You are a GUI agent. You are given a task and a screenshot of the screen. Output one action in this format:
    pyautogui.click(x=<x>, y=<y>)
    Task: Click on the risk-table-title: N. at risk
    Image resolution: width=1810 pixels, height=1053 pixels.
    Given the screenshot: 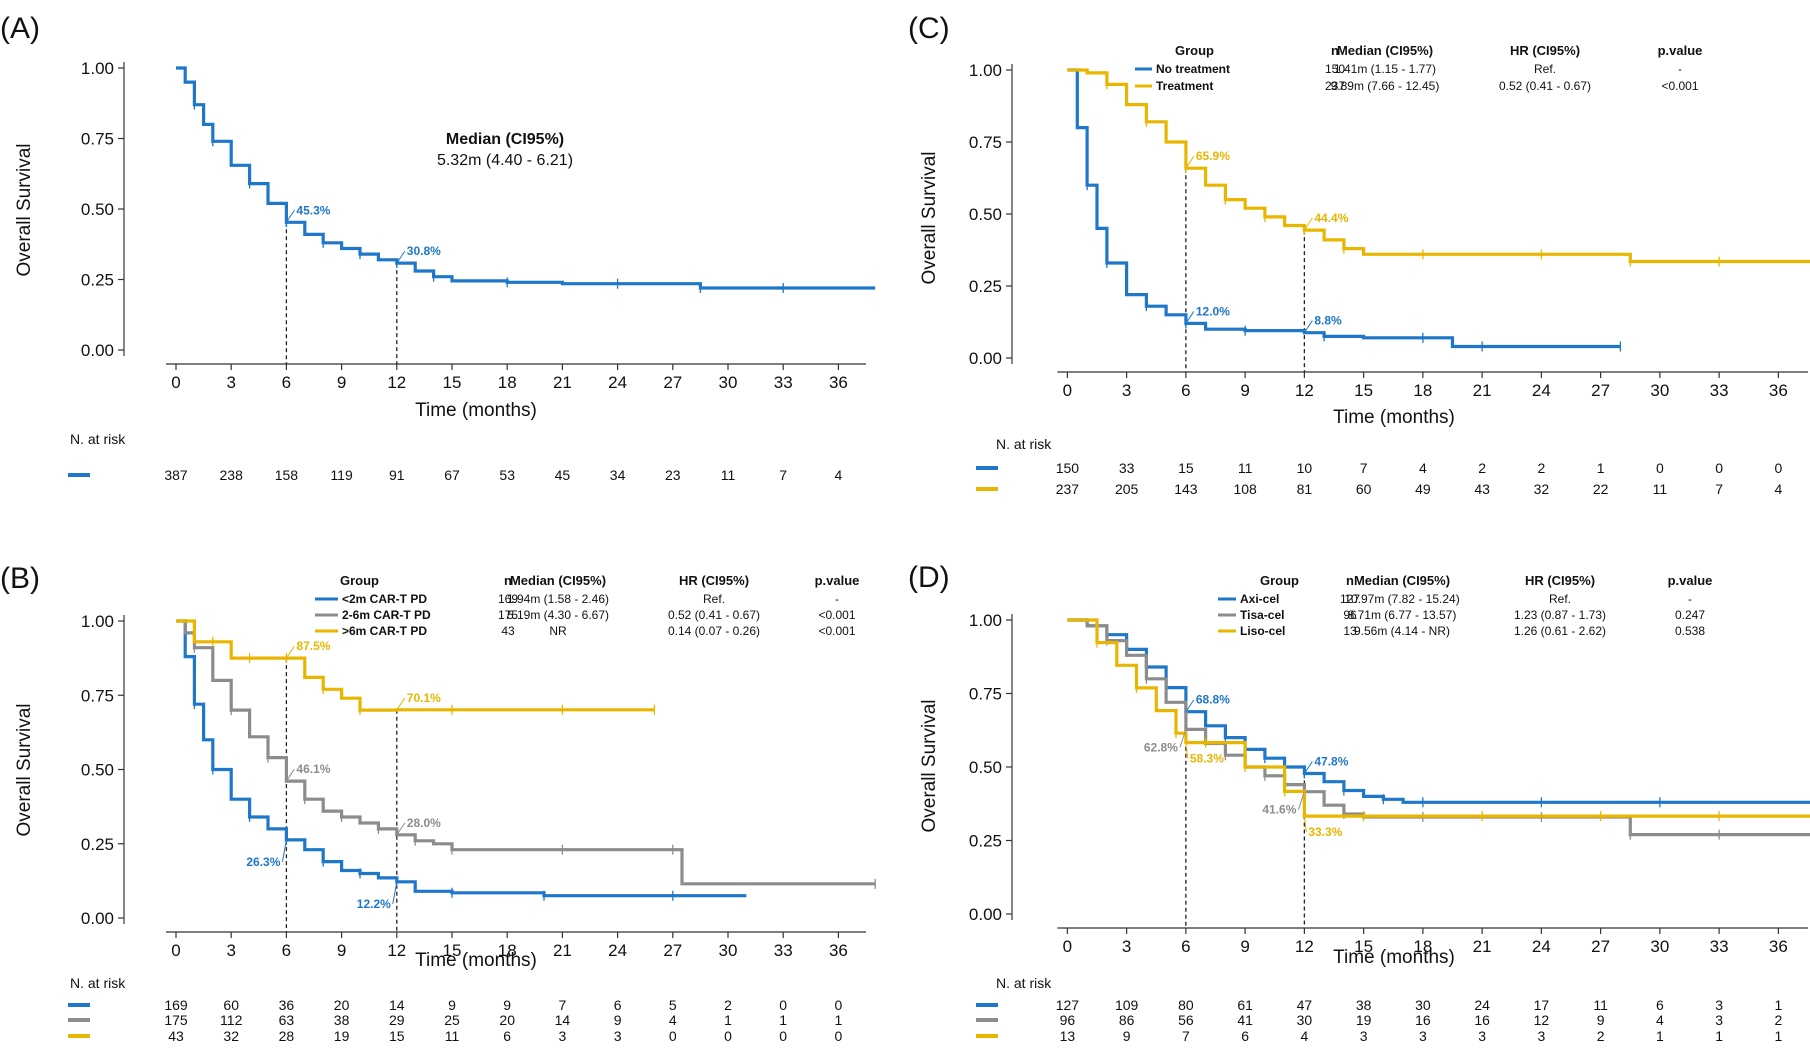 What is the action you would take?
    pyautogui.click(x=98, y=439)
    